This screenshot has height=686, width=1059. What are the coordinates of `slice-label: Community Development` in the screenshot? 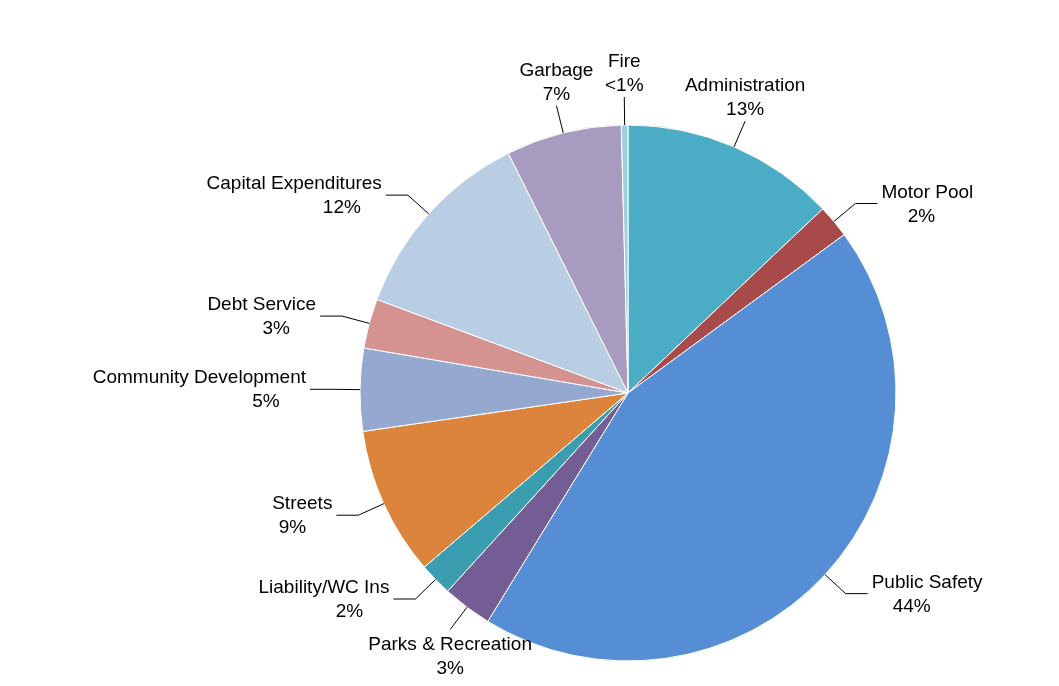 It's located at (199, 377).